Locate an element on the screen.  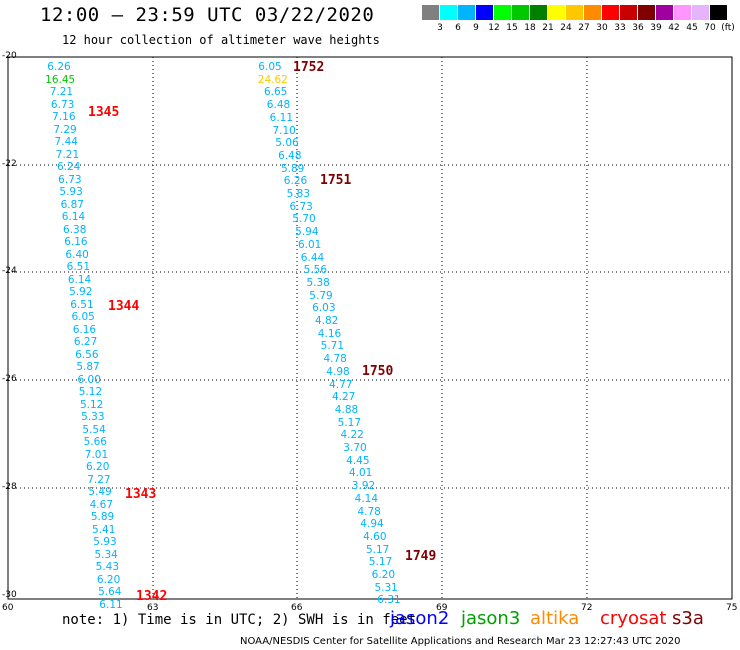
wave-height-value: 6.87 is located at coordinates (72, 204).